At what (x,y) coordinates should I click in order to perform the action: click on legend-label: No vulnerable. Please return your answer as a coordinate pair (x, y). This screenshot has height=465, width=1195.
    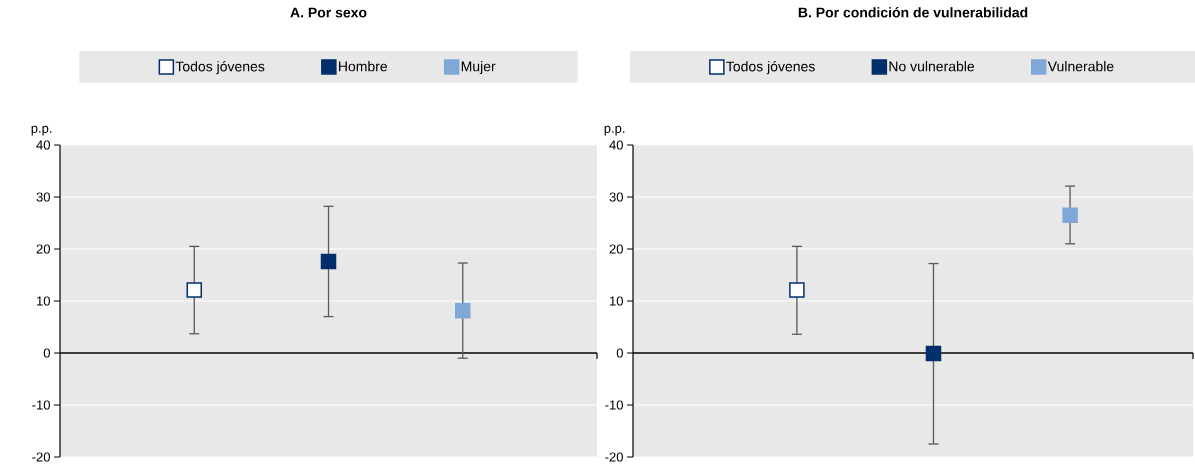
    Looking at the image, I should click on (932, 66).